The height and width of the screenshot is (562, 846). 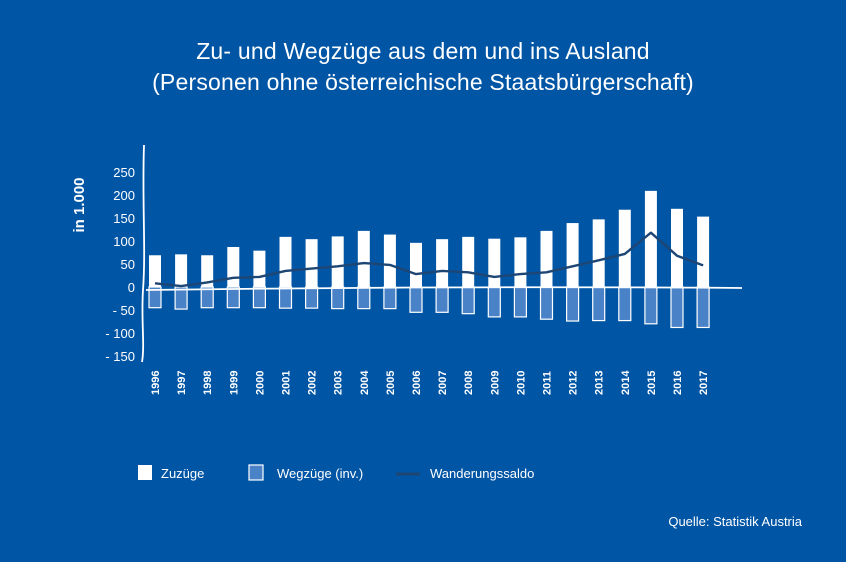 I want to click on y-tick-label: - 50, so click(x=124, y=310).